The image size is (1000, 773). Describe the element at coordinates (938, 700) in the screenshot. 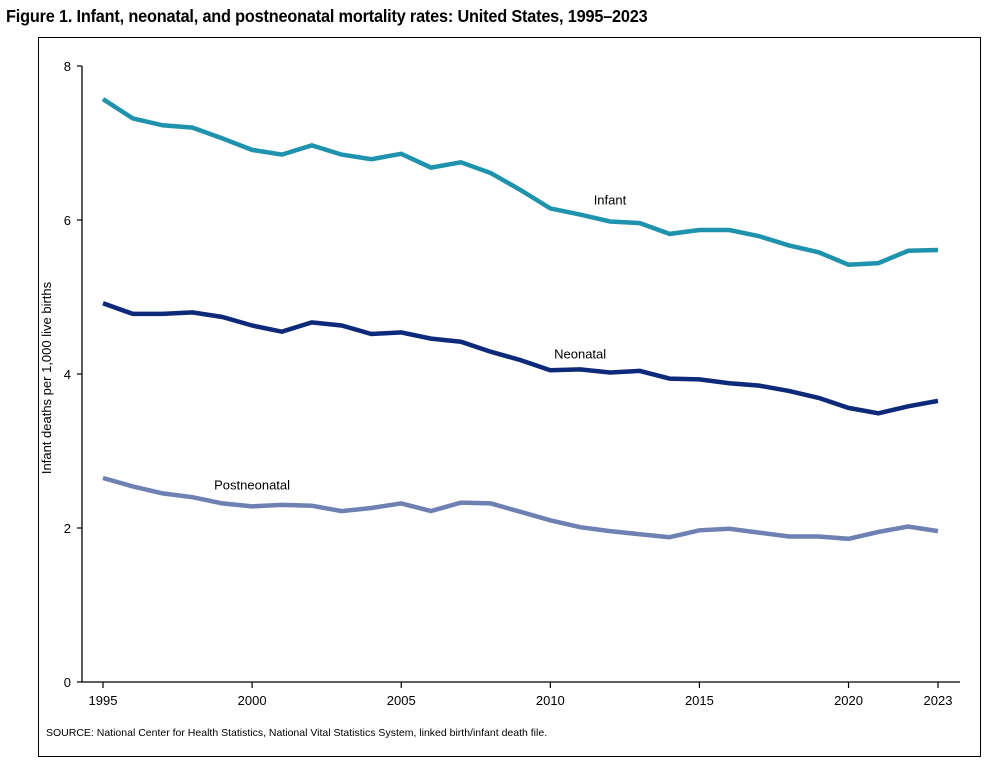

I see `x-tick-label: 2023` at that location.